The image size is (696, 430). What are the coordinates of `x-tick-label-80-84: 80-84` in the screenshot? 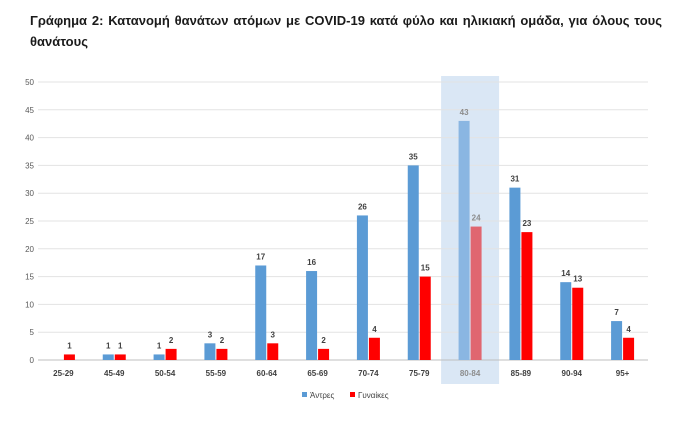 It's located at (470, 373).